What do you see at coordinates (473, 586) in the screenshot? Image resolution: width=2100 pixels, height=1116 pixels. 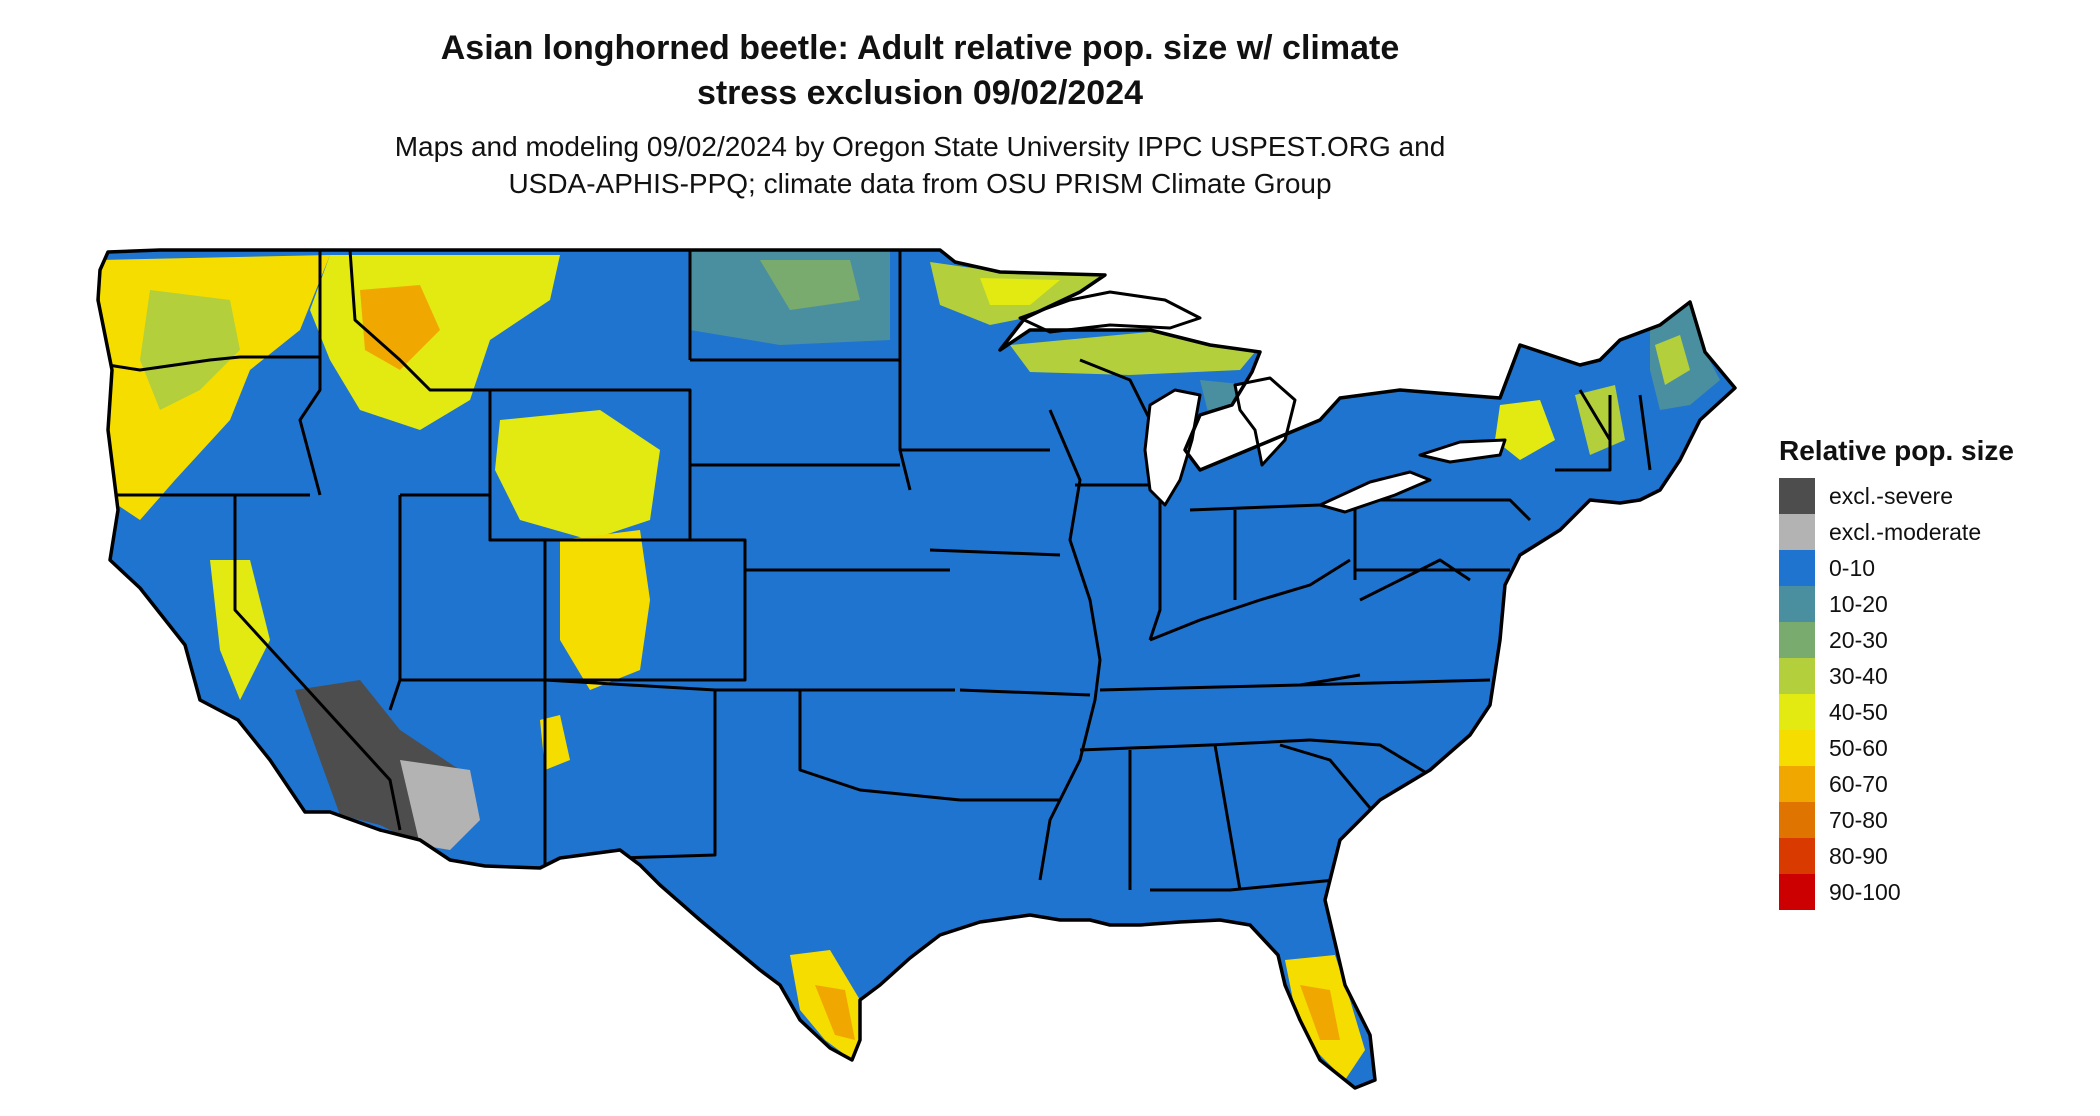 I see `boundary-utah-colorado` at bounding box center [473, 586].